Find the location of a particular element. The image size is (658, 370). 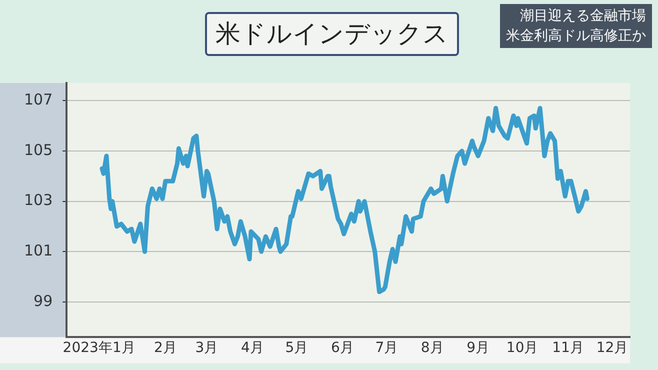

y-tick-label: 105 is located at coordinates (38, 149).